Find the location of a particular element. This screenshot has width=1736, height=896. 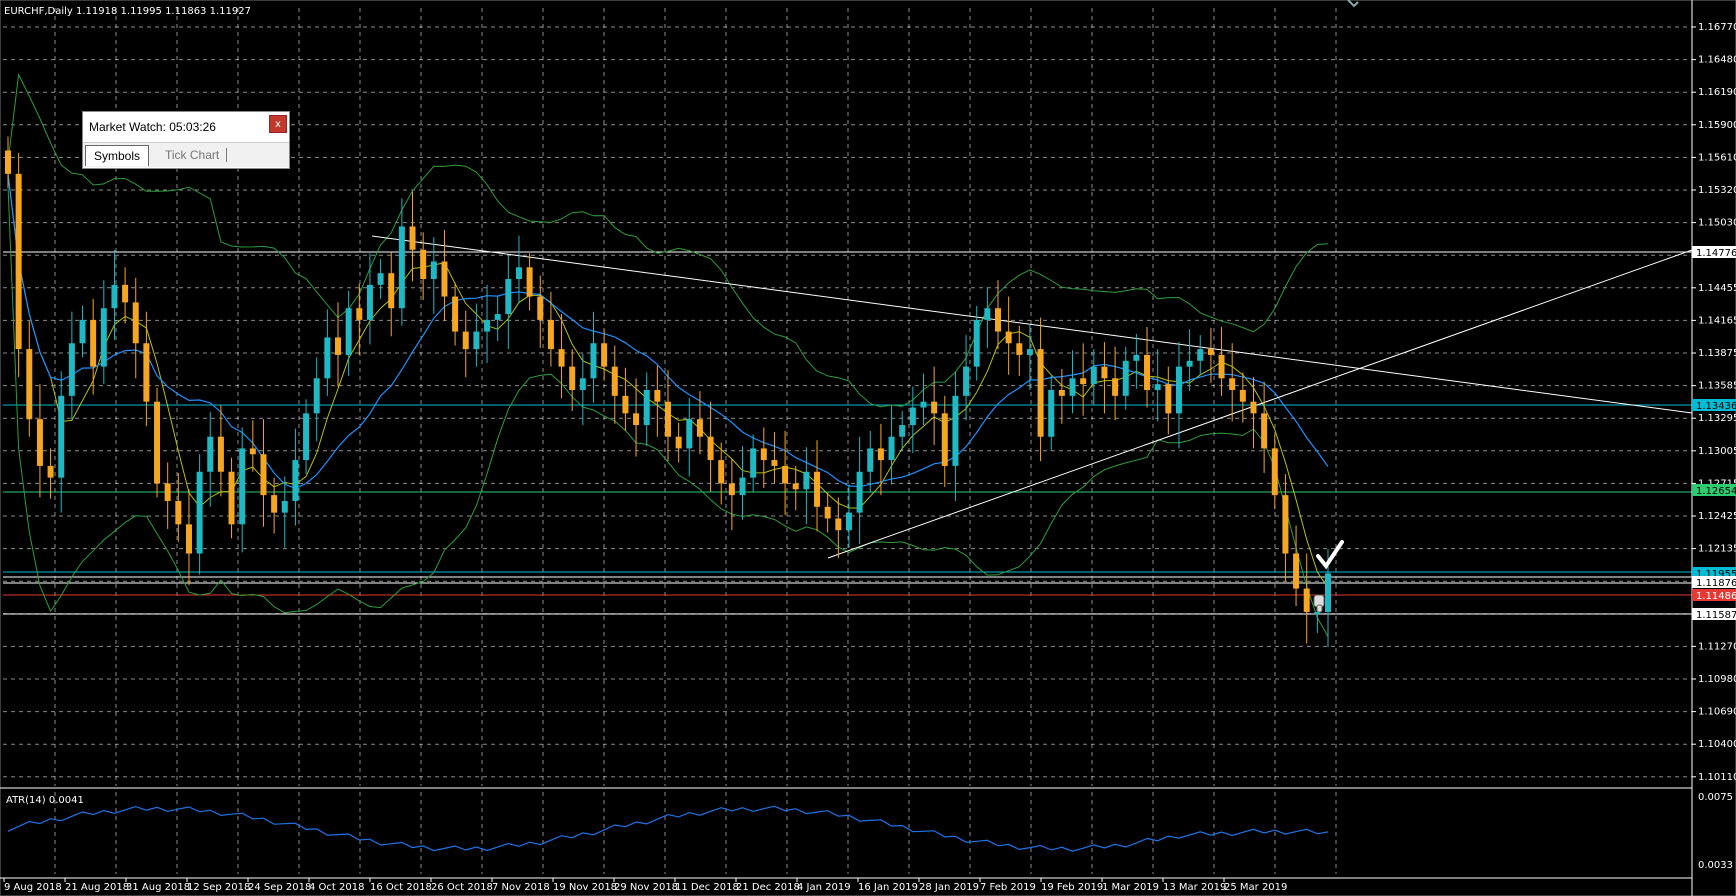

price-axis-label: 1.12425 is located at coordinates (1717, 516).